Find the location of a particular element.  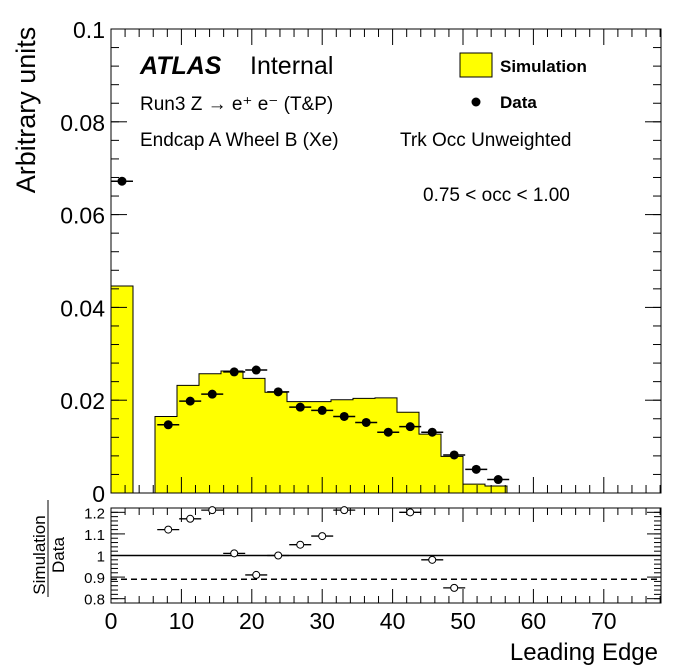

x-tick-label: 20 is located at coordinates (252, 621).